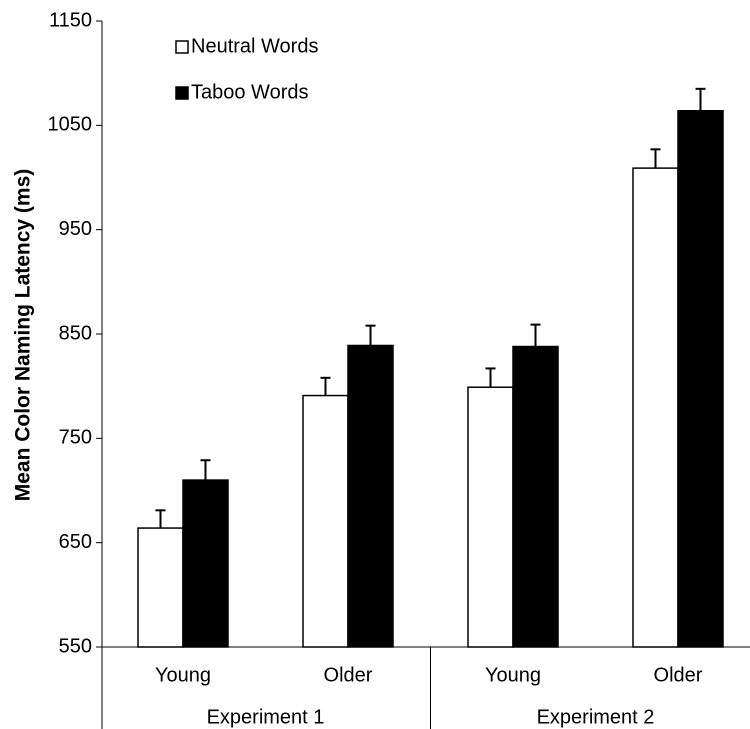 Image resolution: width=750 pixels, height=729 pixels. Describe the element at coordinates (75, 229) in the screenshot. I see `y-tick-label: 950` at that location.